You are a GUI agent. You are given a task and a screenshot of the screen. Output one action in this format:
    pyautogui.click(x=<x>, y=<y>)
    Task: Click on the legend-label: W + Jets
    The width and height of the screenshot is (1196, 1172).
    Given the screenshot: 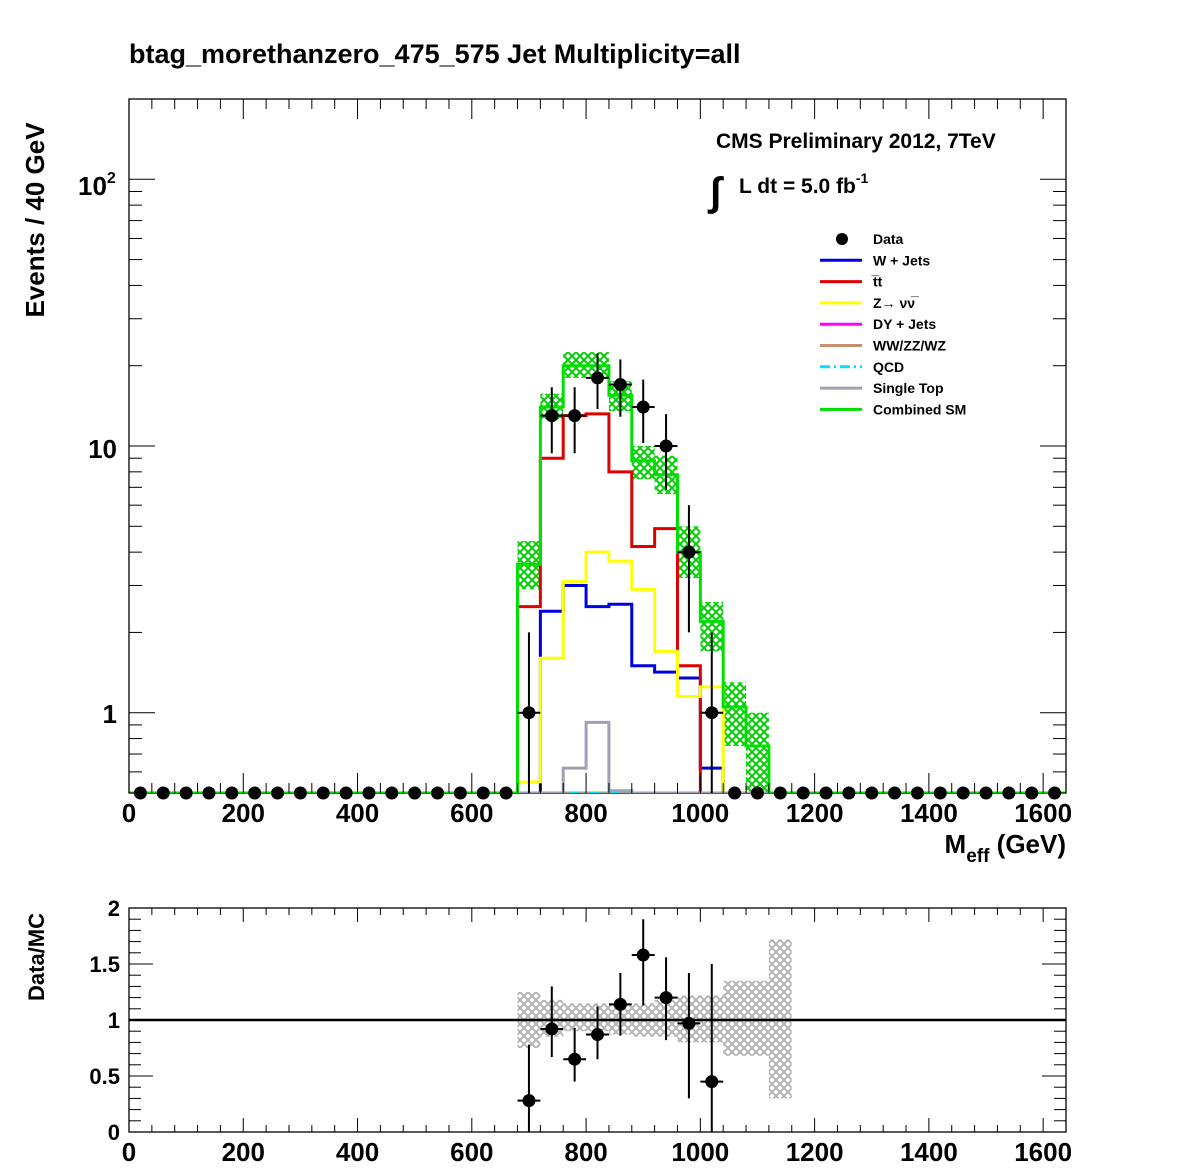 What is the action you would take?
    pyautogui.click(x=901, y=260)
    